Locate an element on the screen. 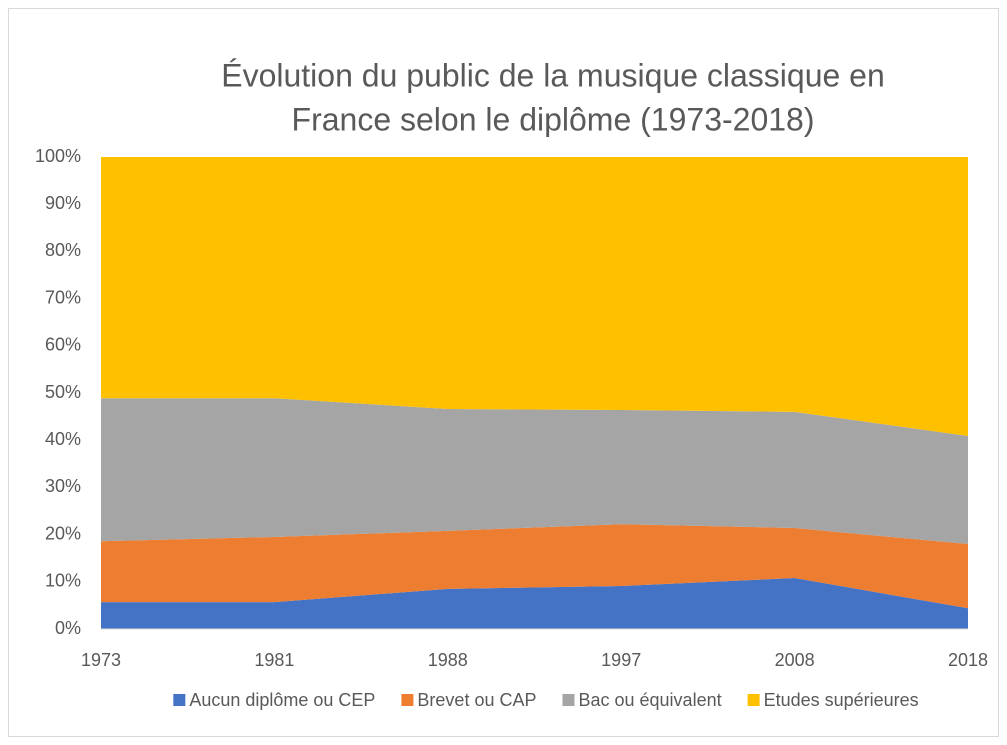 This screenshot has height=745, width=1007. y-tick-label: 0% is located at coordinates (68, 628).